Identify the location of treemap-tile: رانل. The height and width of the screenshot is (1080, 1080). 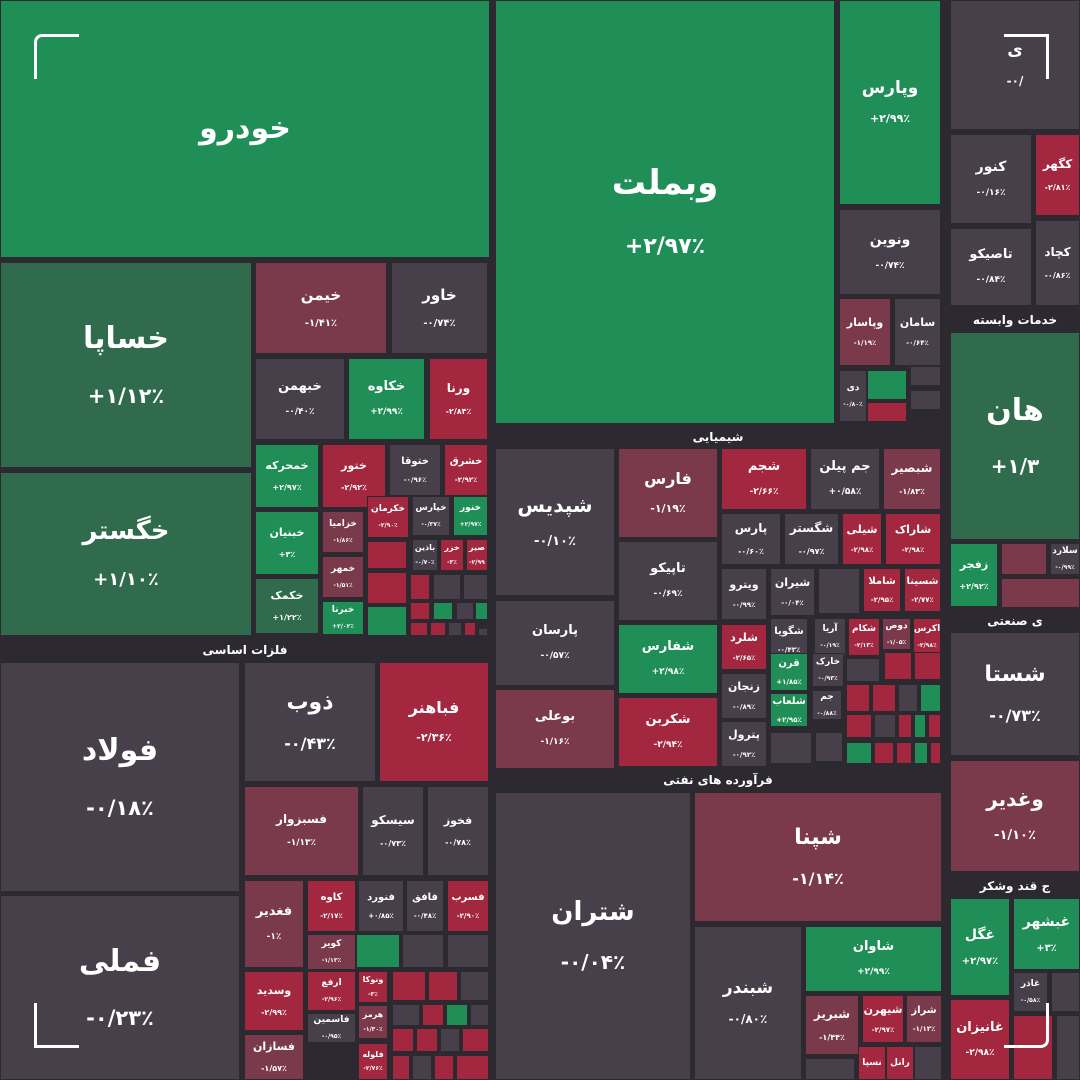
(900, 1063).